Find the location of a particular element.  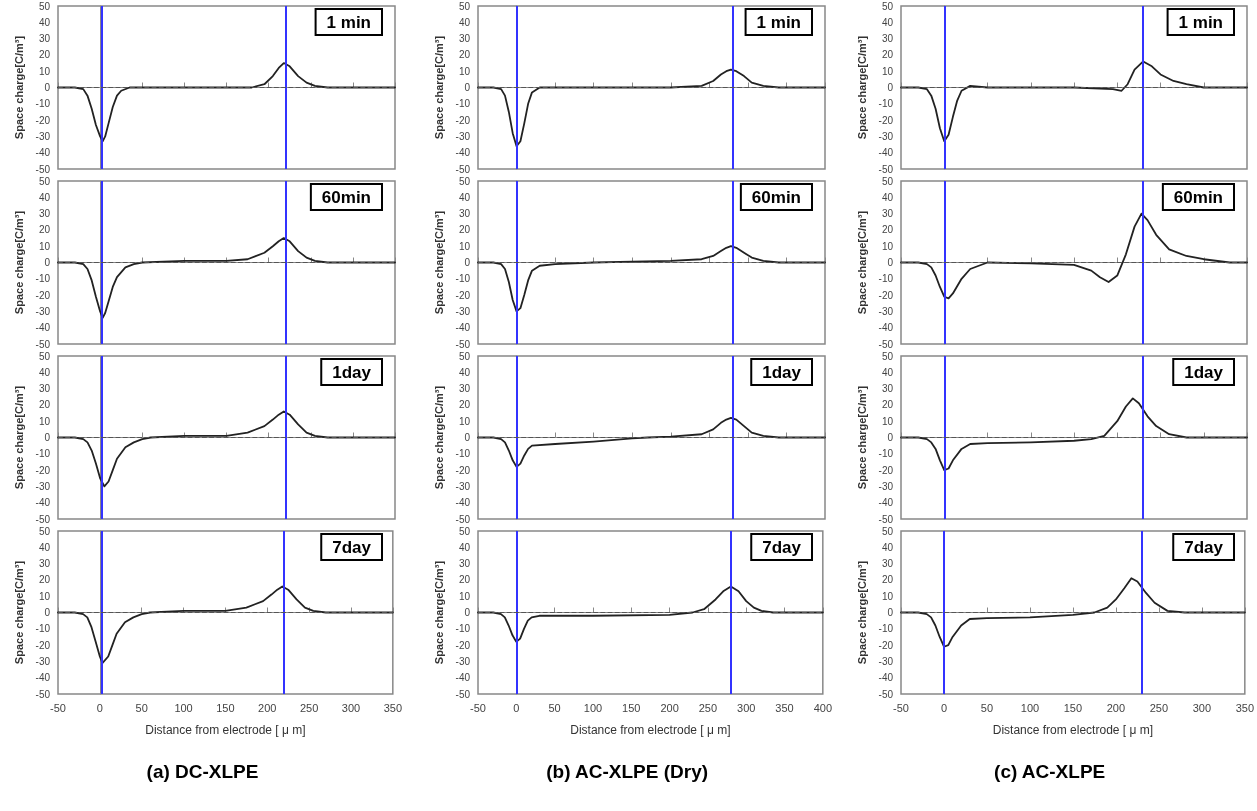

x-tick-label: 400 is located at coordinates (822, 707).